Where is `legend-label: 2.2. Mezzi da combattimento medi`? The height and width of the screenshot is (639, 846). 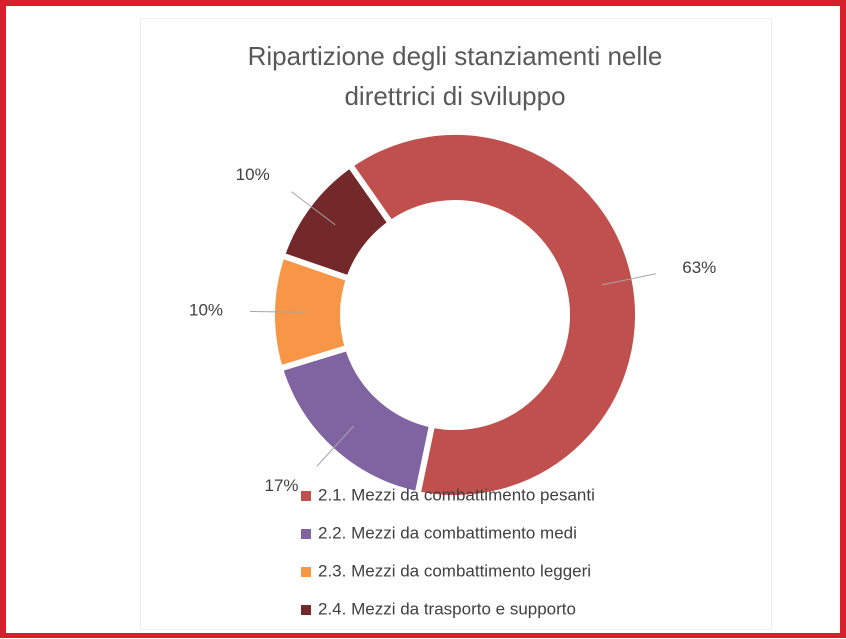
legend-label: 2.2. Mezzi da combattimento medi is located at coordinates (447, 532).